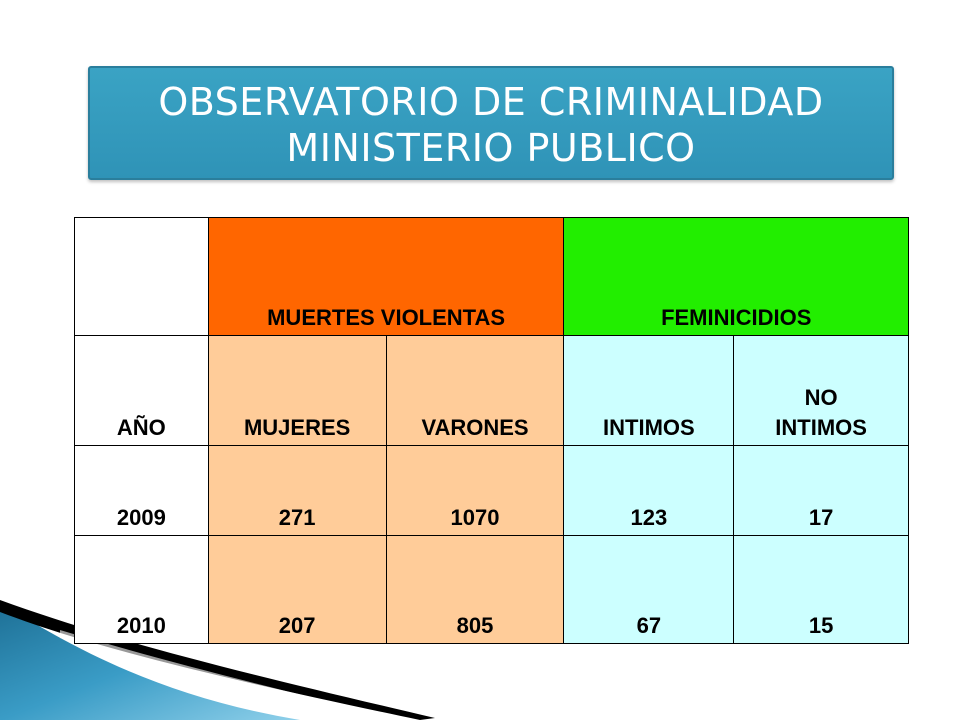 This screenshot has width=960, height=720. Describe the element at coordinates (475, 589) in the screenshot. I see `varones-cell: 805` at that location.